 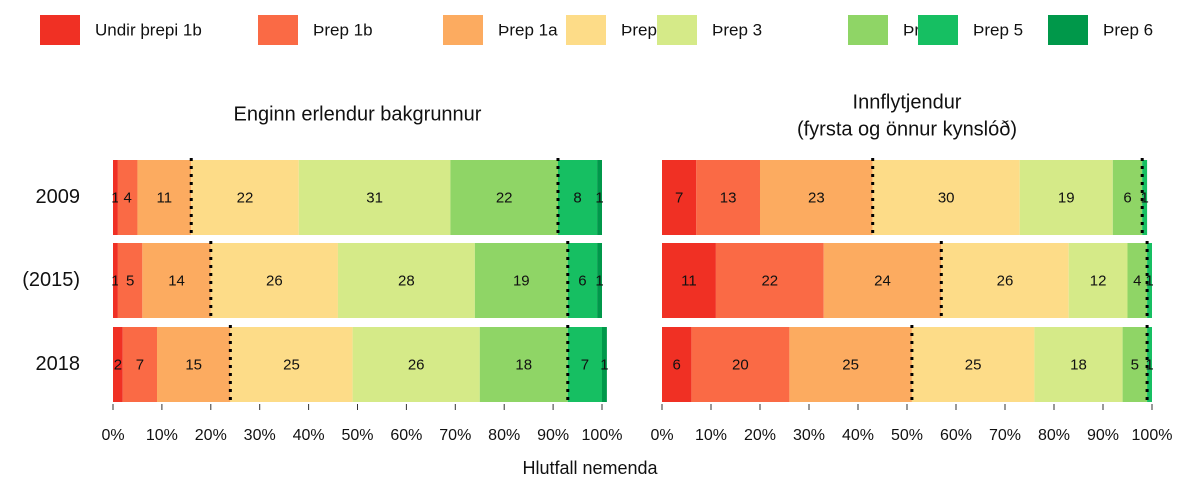 What do you see at coordinates (946, 197) in the screenshot?
I see `data-label: 30` at bounding box center [946, 197].